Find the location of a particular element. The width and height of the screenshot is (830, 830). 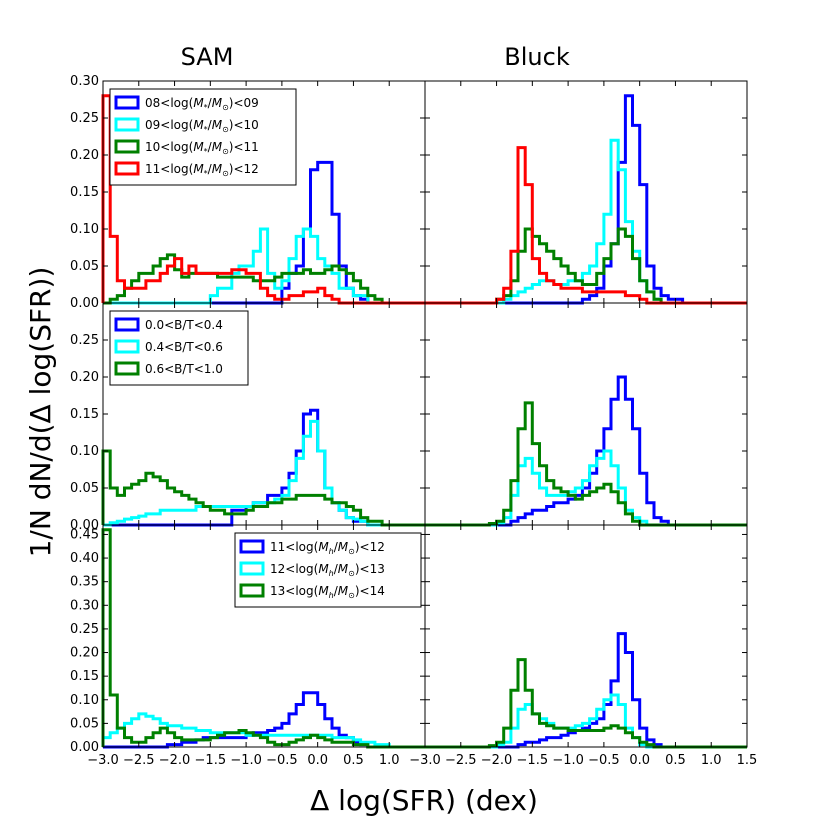

y-tick-label: 0.45 is located at coordinates (84, 534).